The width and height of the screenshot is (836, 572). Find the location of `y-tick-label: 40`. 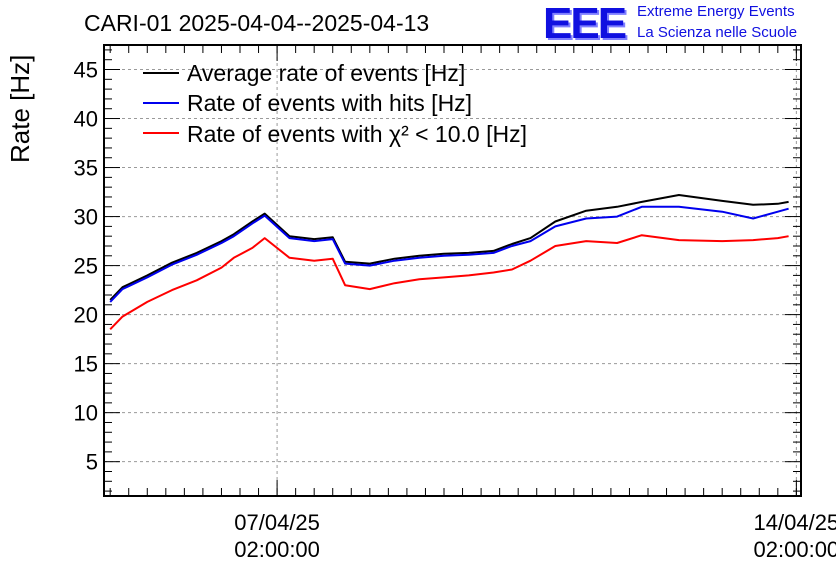

y-tick-label: 40 is located at coordinates (86, 119).